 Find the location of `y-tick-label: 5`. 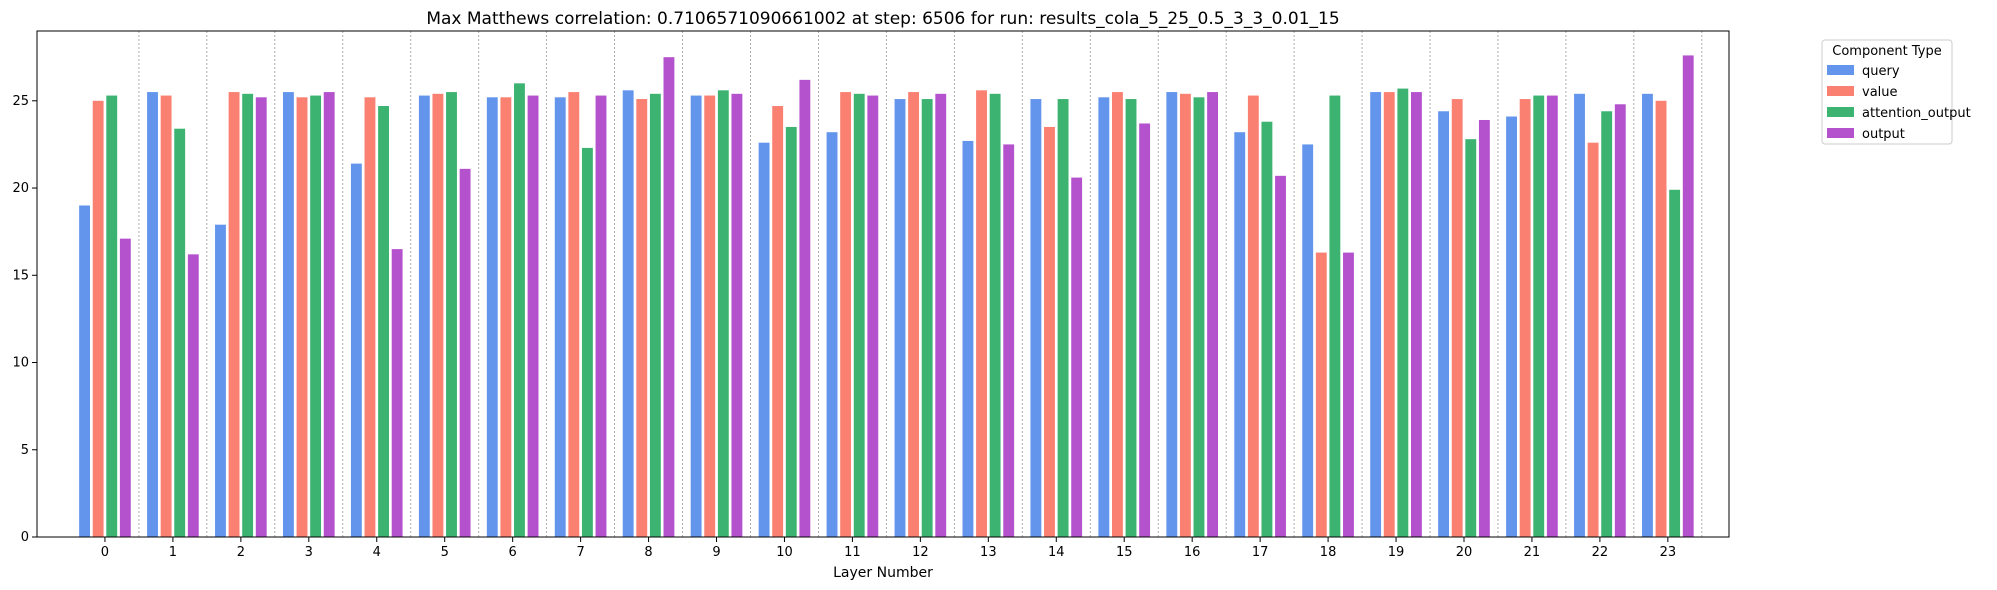

y-tick-label: 5 is located at coordinates (25, 450).